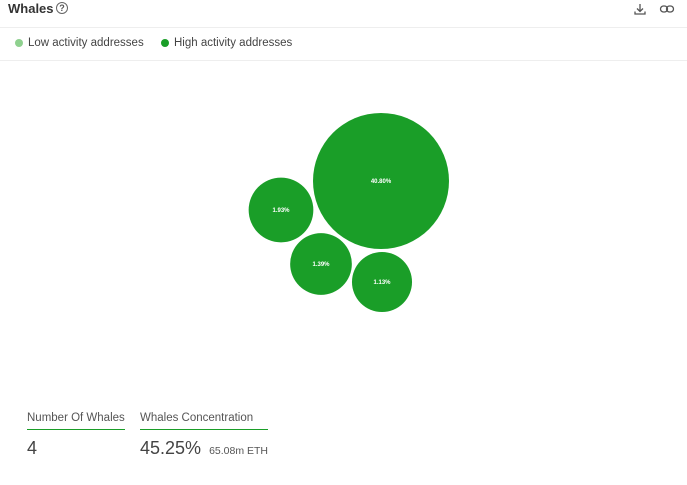 Image resolution: width=687 pixels, height=485 pixels. I want to click on legend-label-low: Low activity addresses, so click(86, 43).